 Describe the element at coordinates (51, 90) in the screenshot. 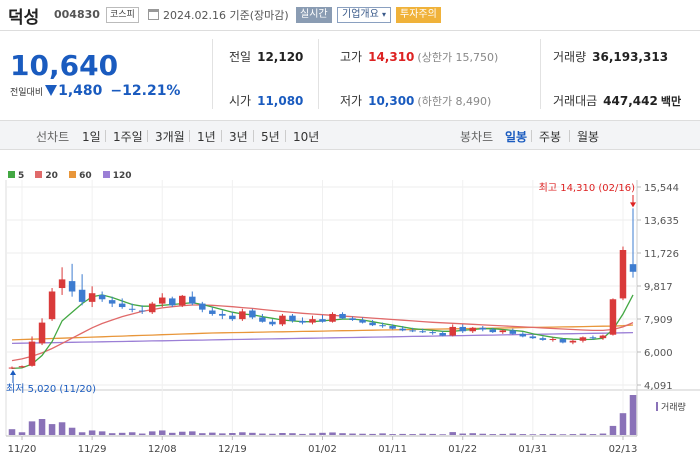

I see `down-arrow-icon` at that location.